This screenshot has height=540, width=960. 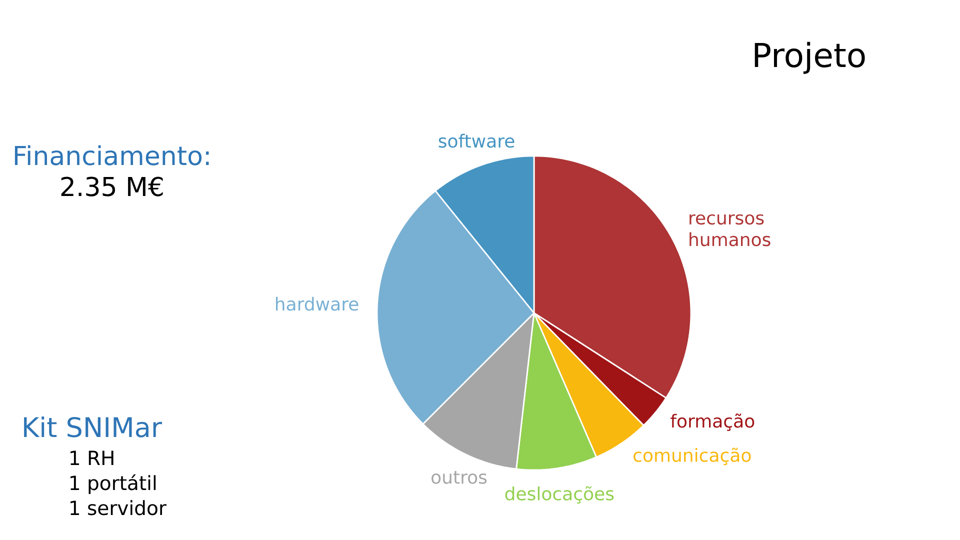 What do you see at coordinates (111, 155) in the screenshot?
I see `text: Financiamento:` at bounding box center [111, 155].